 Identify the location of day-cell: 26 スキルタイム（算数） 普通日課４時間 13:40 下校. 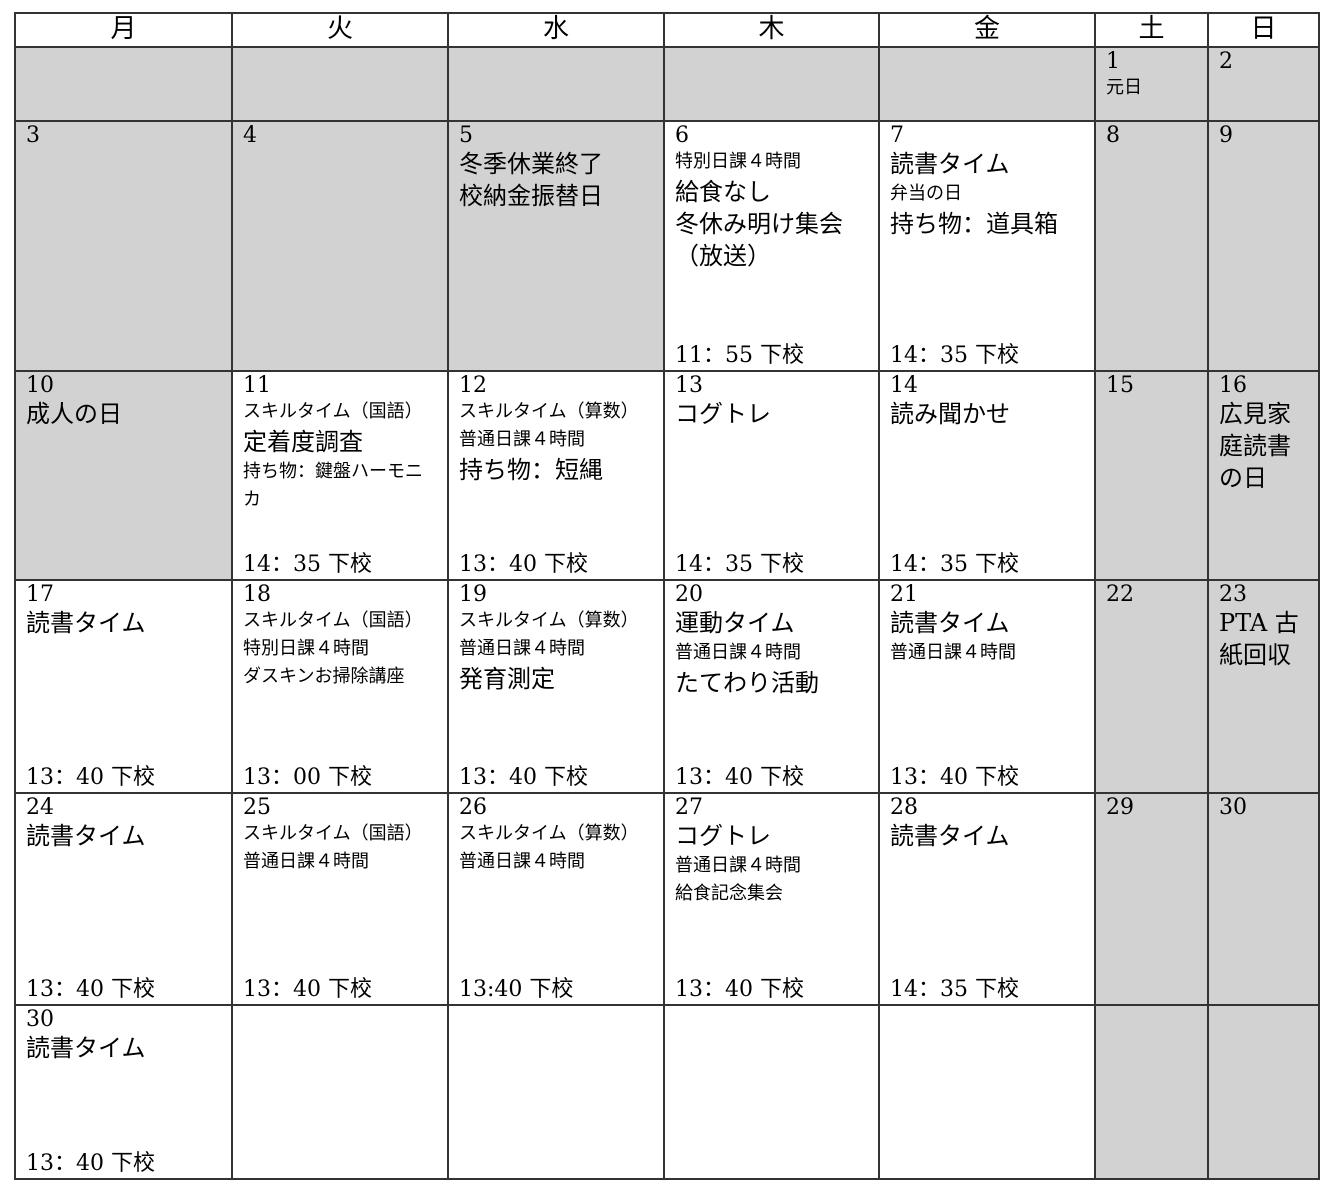
(556, 899).